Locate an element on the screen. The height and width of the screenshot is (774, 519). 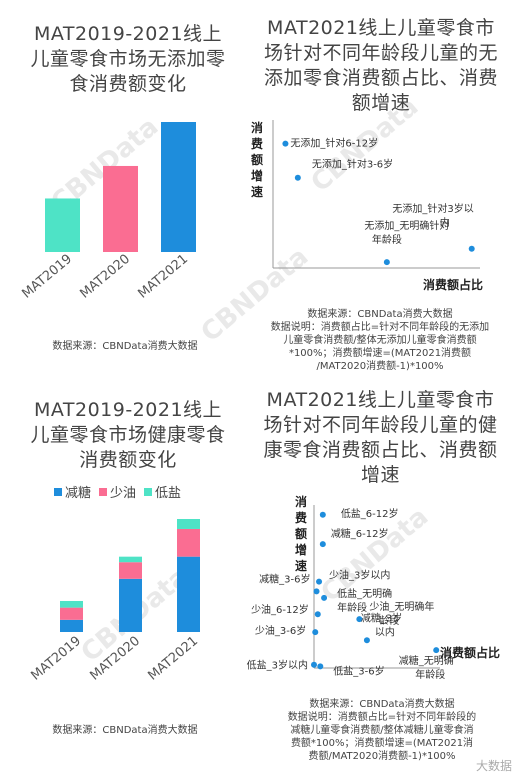
point-label-9-line2: 年龄段 is located at coordinates (430, 674).